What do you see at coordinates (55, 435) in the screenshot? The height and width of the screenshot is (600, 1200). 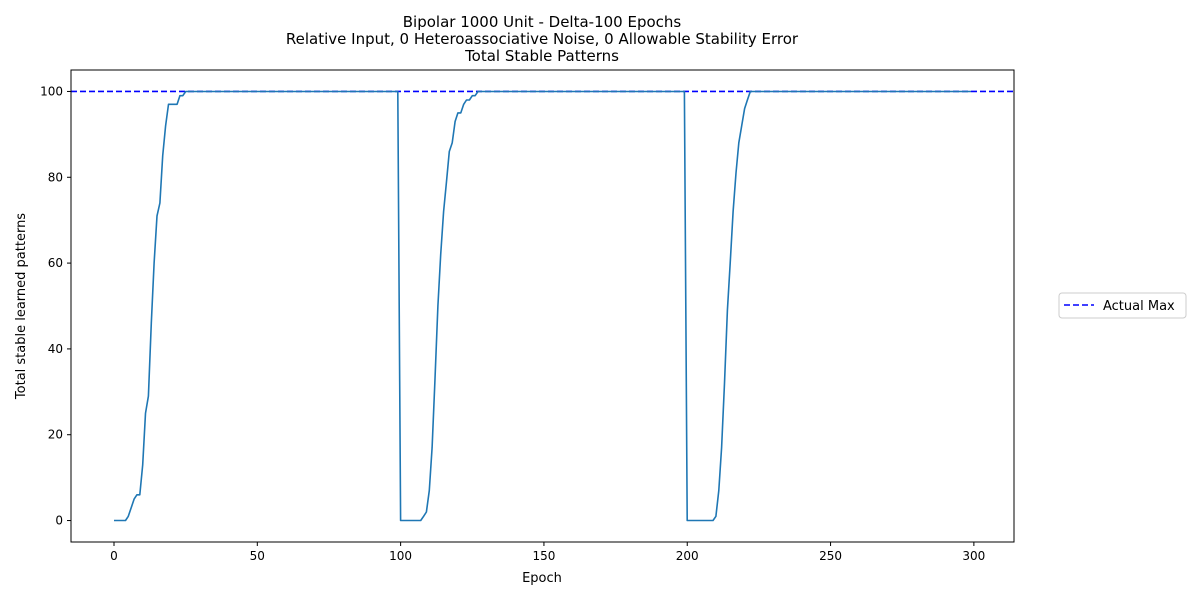 I see `y-tick-label-1: 20` at bounding box center [55, 435].